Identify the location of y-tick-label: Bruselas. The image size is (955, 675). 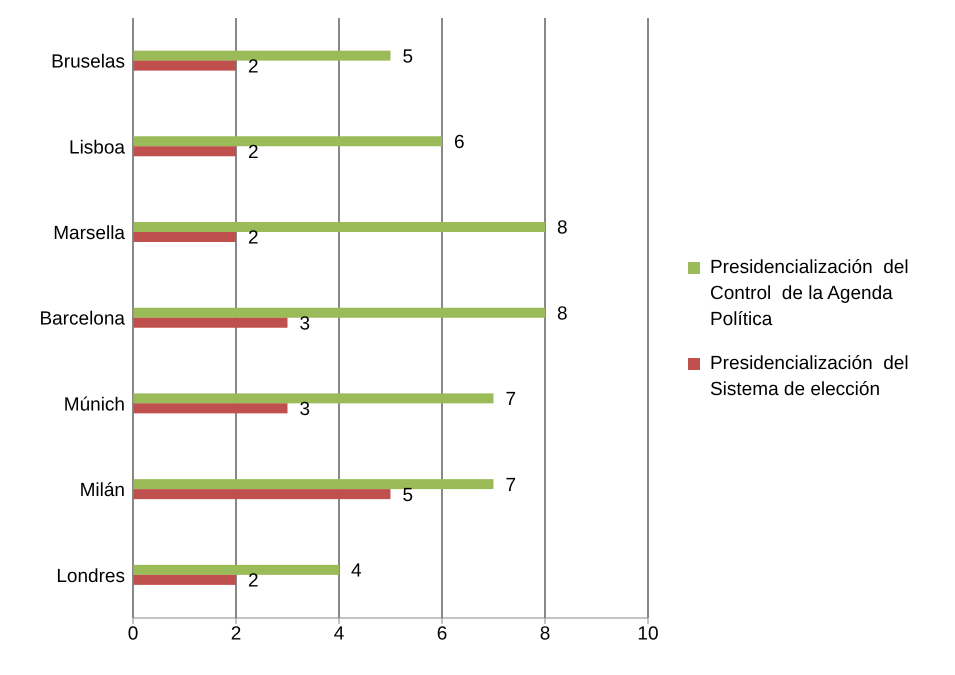
(88, 62).